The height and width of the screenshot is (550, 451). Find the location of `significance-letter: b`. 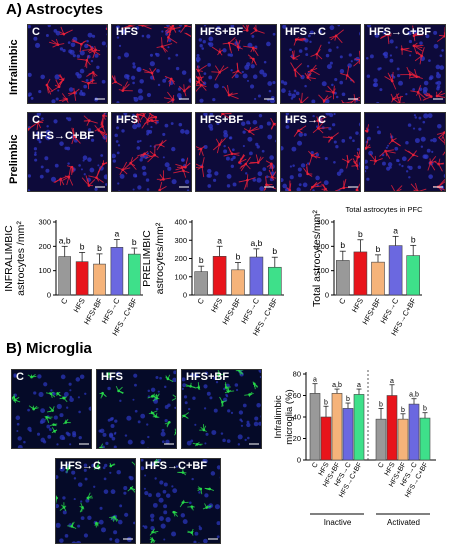

significance-letter: b is located at coordinates (360, 234).